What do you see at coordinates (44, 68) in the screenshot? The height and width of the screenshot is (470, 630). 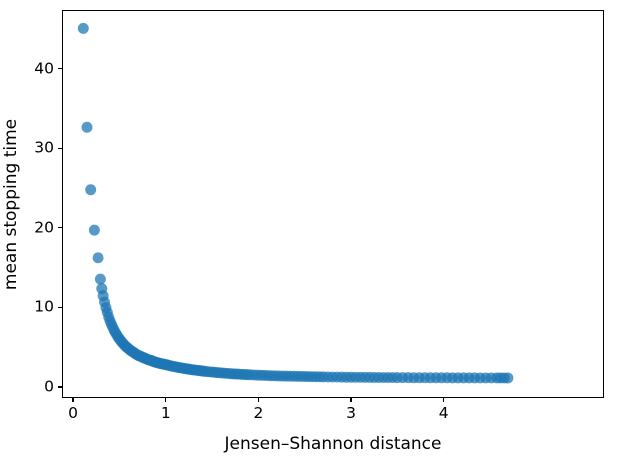 I see `y-tick-label: 40` at bounding box center [44, 68].